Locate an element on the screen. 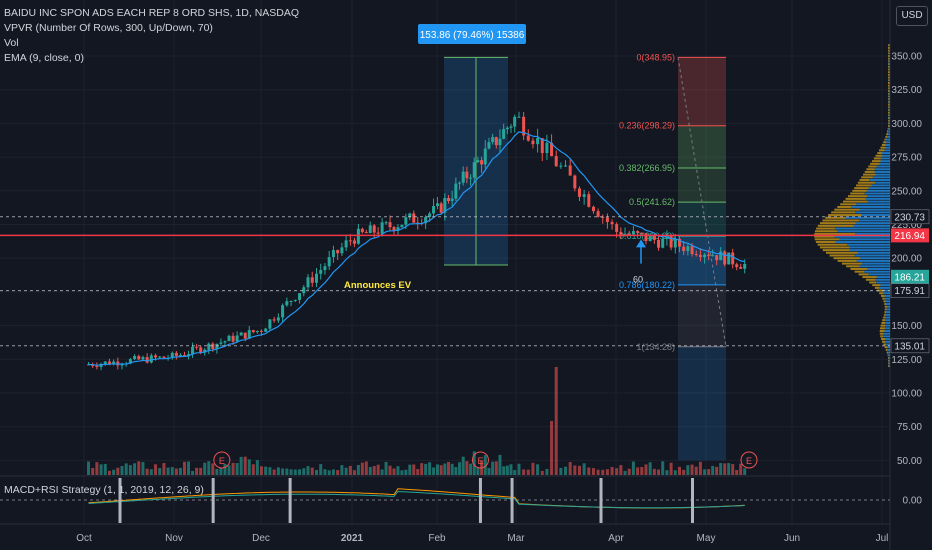  price-tick: 275.00 is located at coordinates (906, 158).